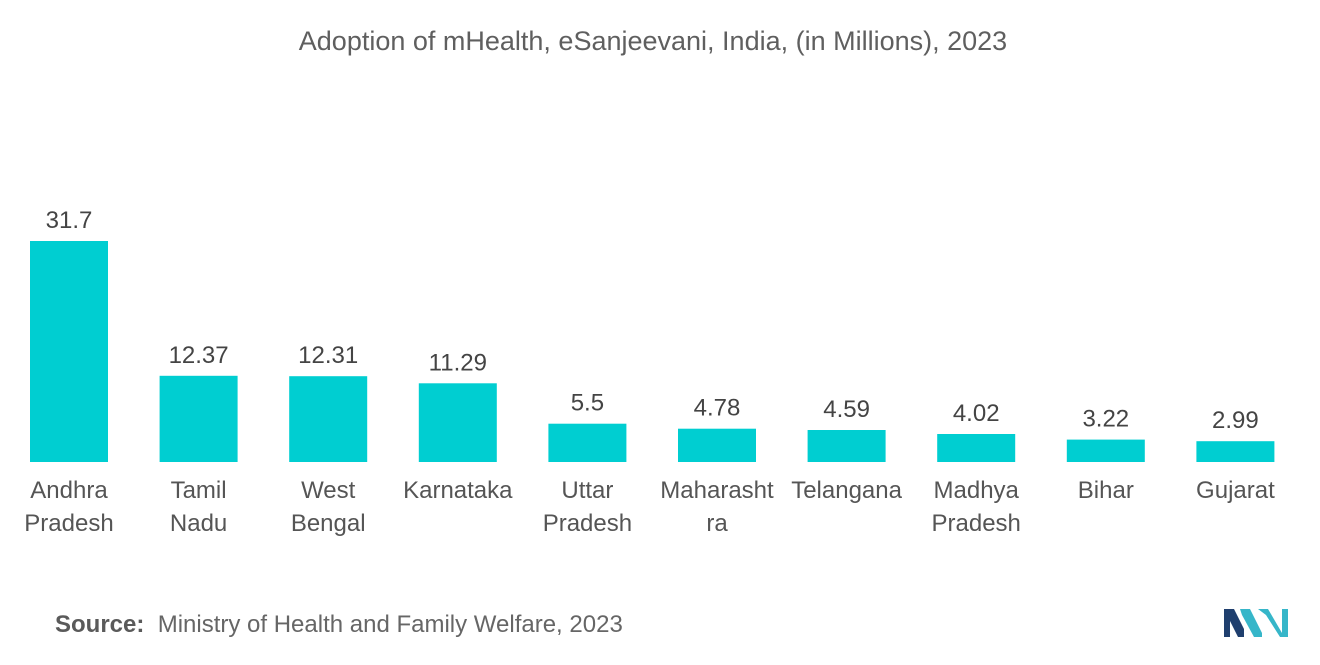 This screenshot has width=1320, height=665. I want to click on category-label-5-line-1: ra, so click(717, 523).